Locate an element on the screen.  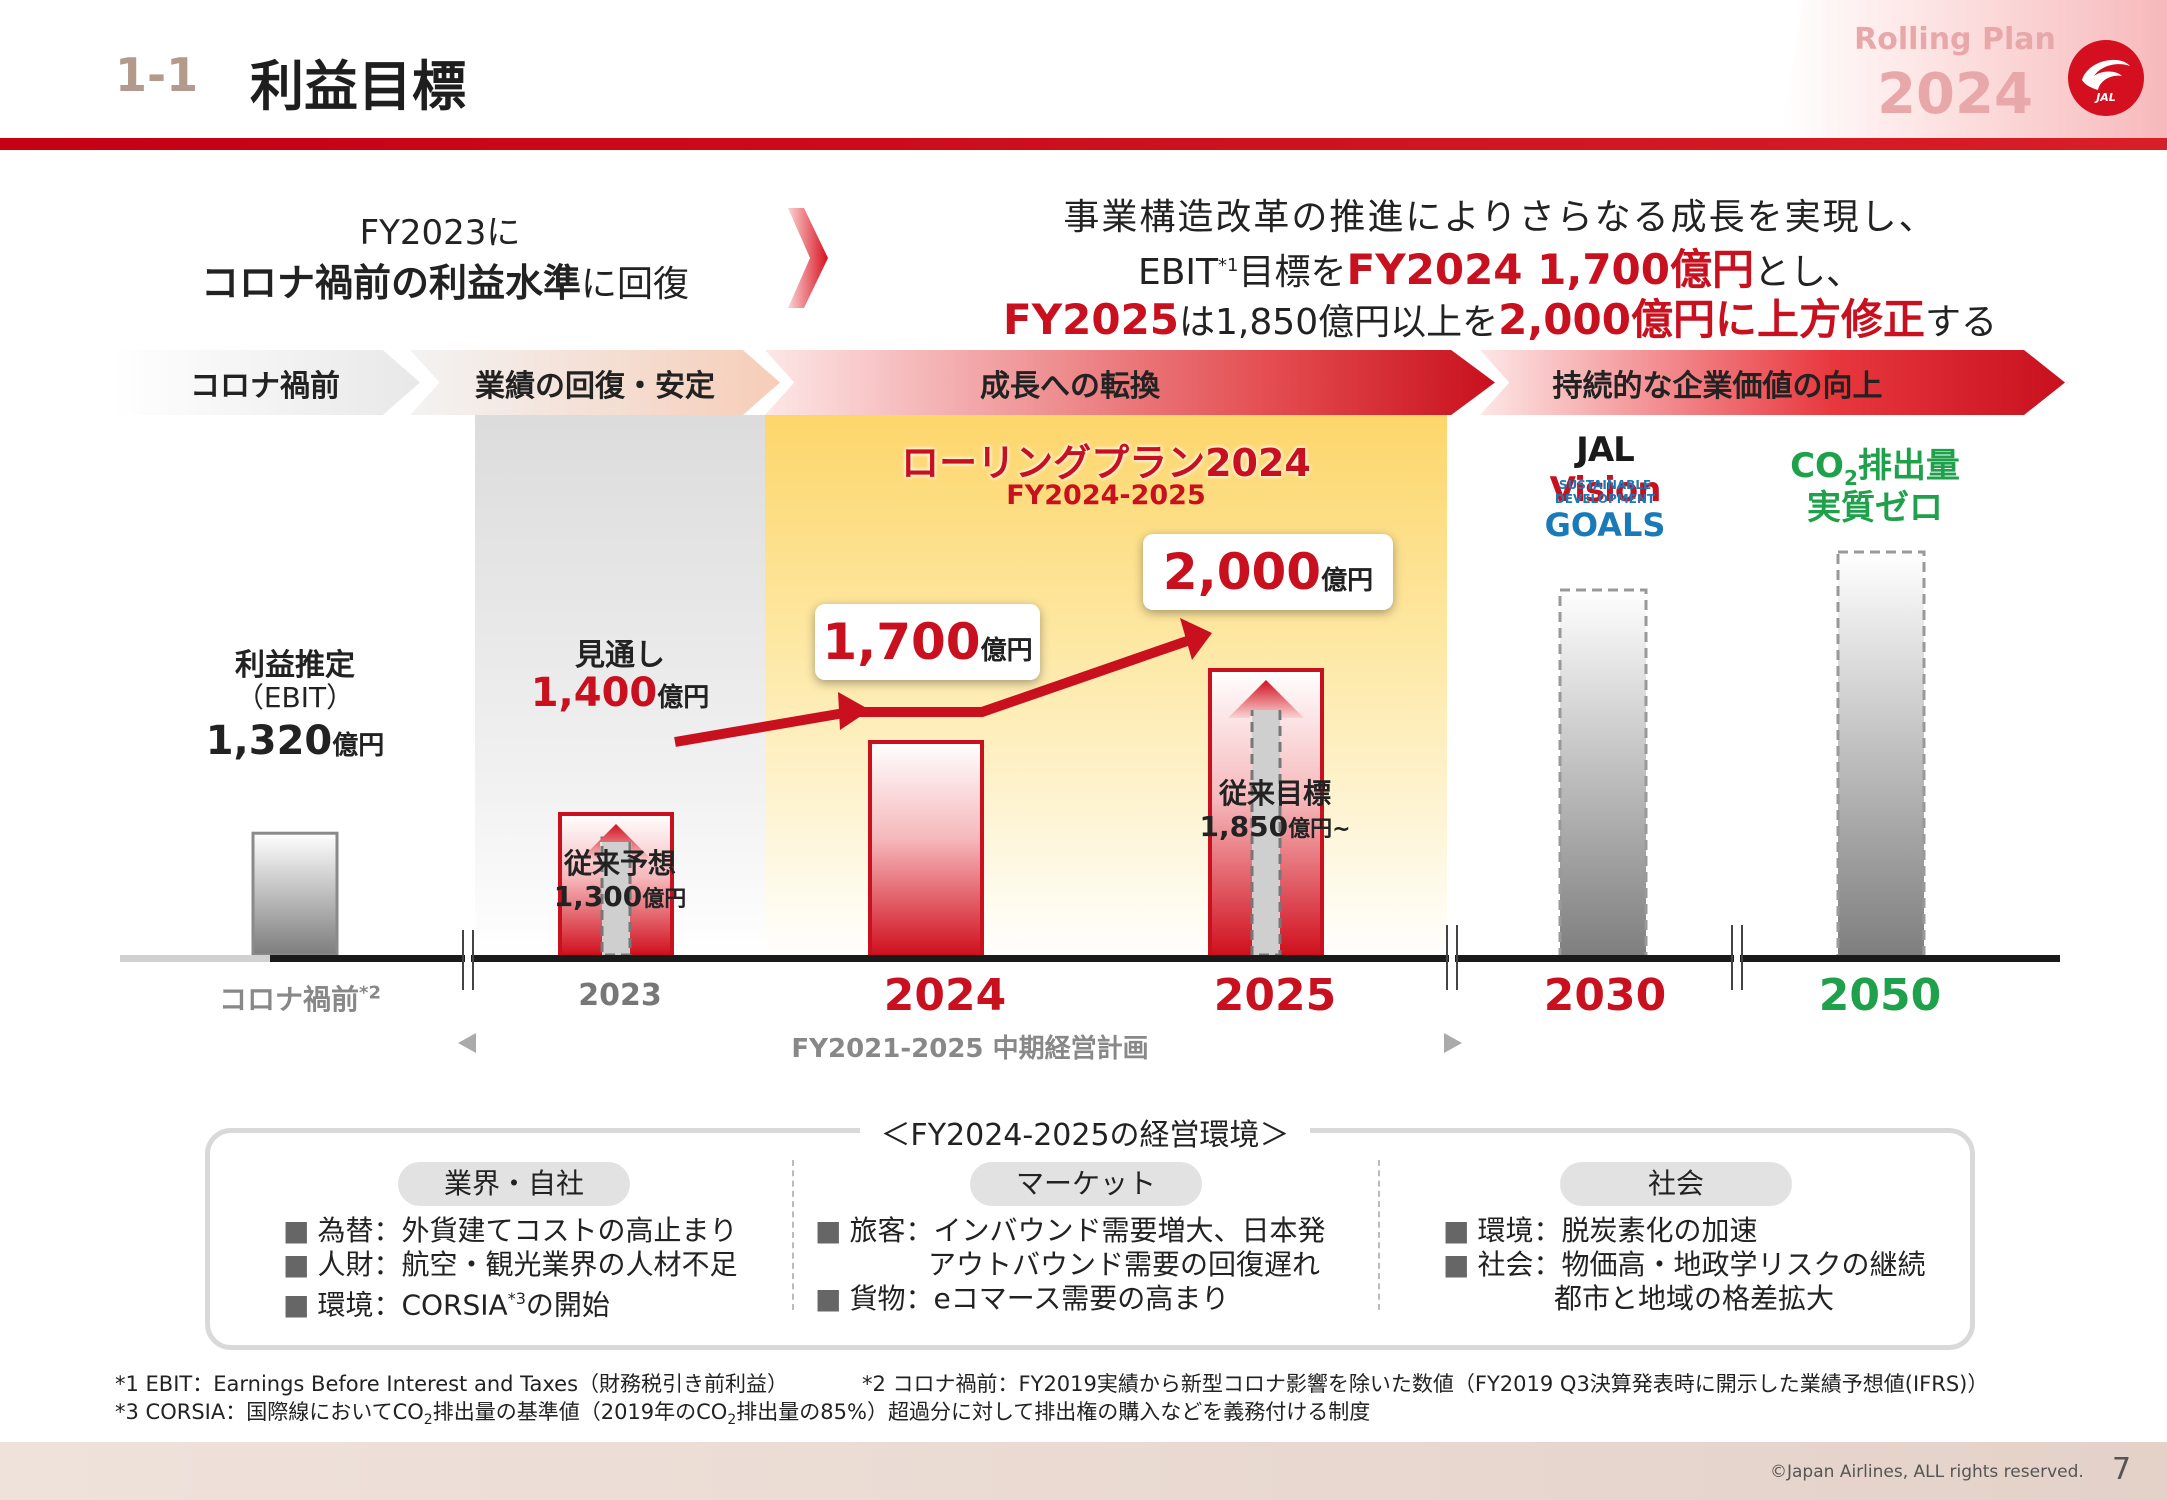
value-number: 1,850 is located at coordinates (1244, 826).